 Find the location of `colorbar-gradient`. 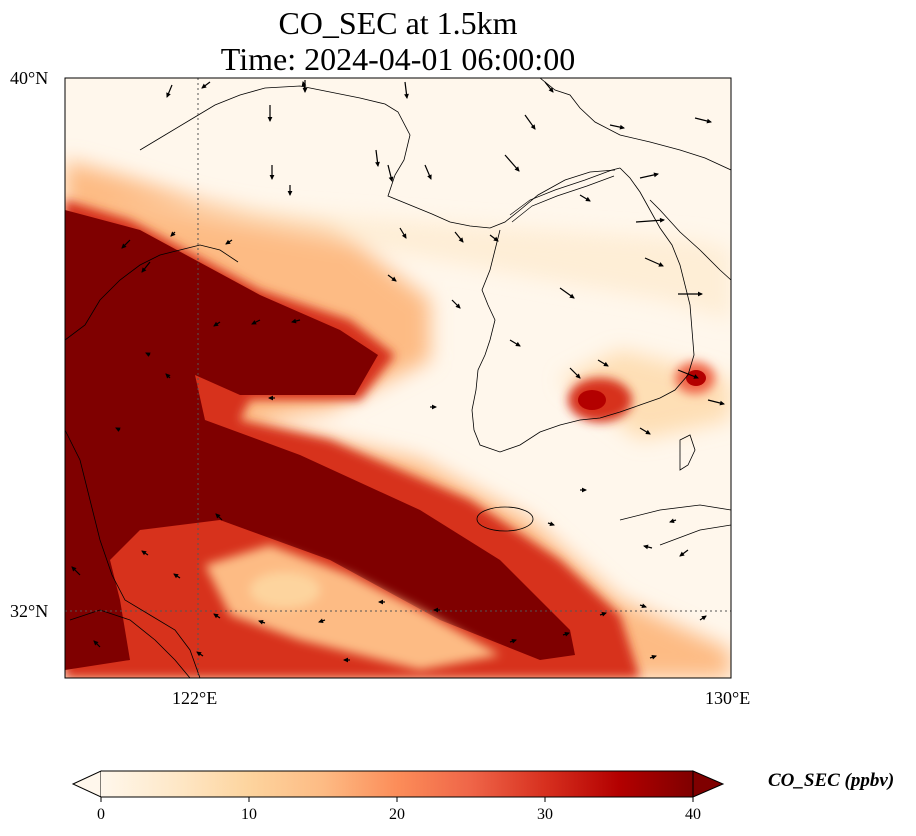

colorbar-gradient is located at coordinates (397, 784).